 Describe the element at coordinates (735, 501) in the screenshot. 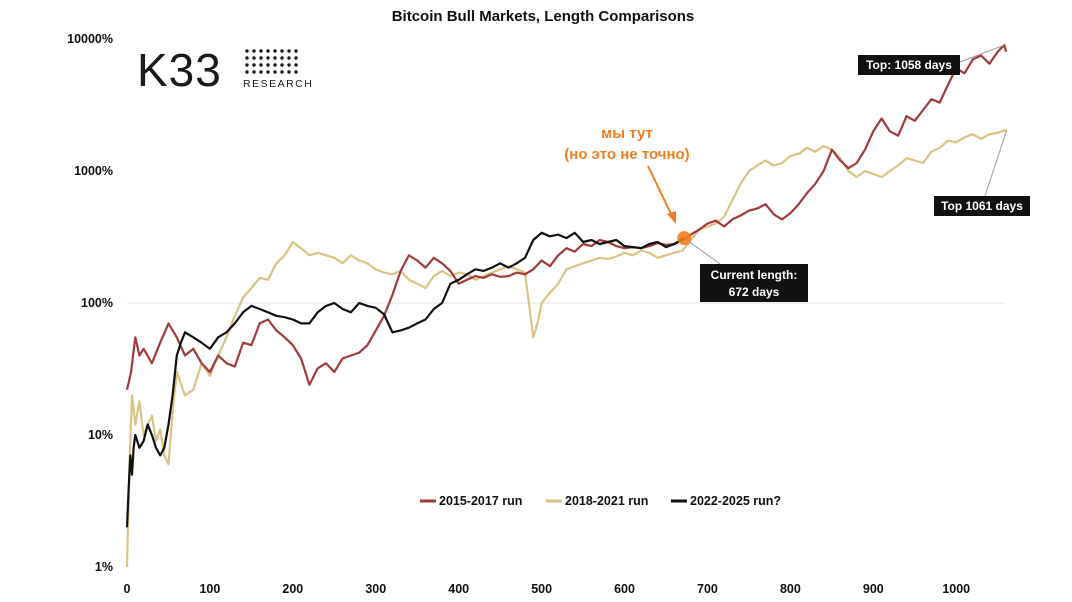

I see `legend-label: 2022-2025 run?` at that location.